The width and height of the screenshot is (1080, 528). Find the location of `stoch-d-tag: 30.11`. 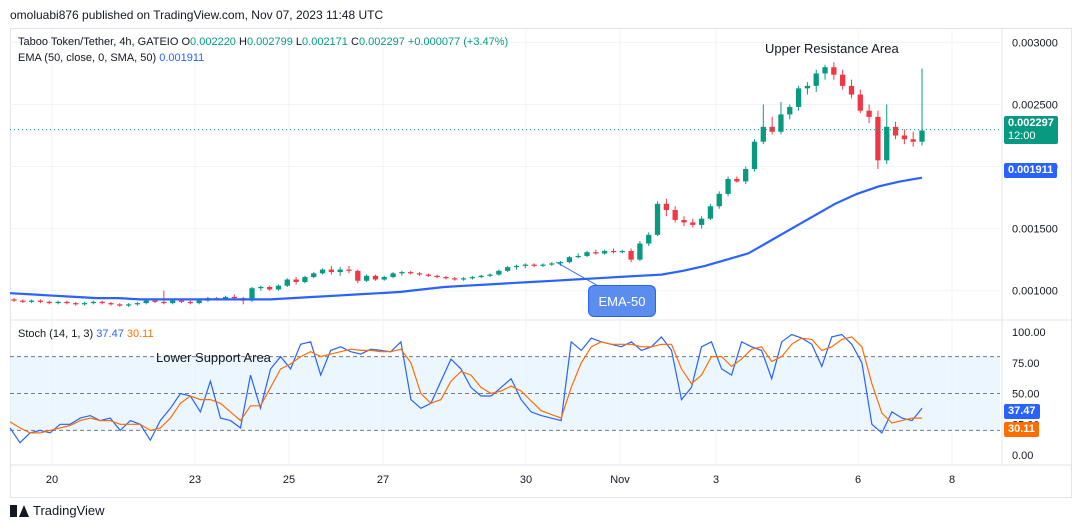

stoch-d-tag: 30.11 is located at coordinates (1021, 429).